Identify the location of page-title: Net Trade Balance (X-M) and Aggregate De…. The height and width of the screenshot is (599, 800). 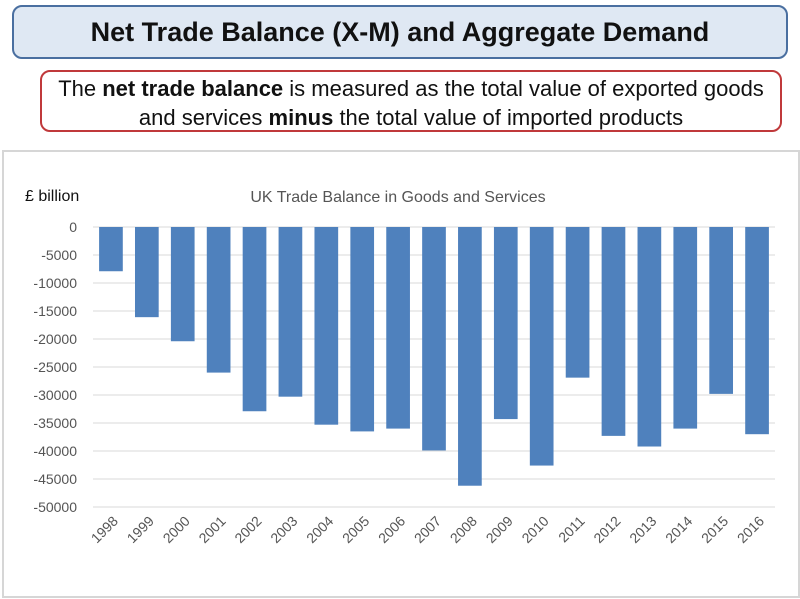
(400, 32).